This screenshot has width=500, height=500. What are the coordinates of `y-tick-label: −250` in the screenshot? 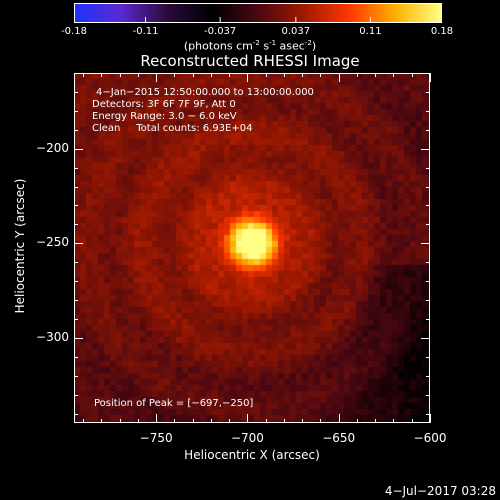 It's located at (52, 242).